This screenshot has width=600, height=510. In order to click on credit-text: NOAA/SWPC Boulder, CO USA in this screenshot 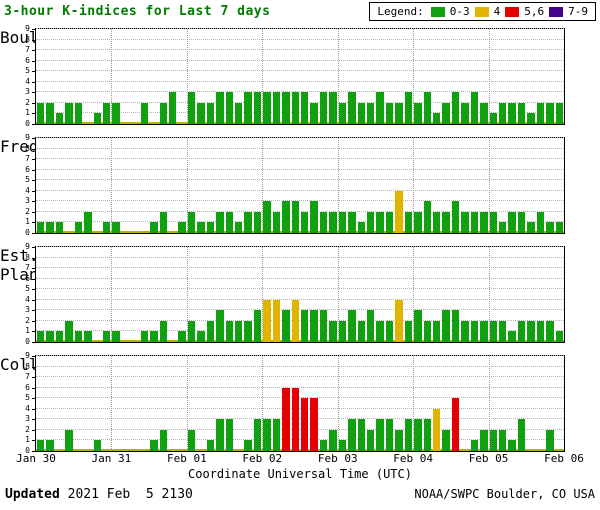, I will do `click(504, 494)`.